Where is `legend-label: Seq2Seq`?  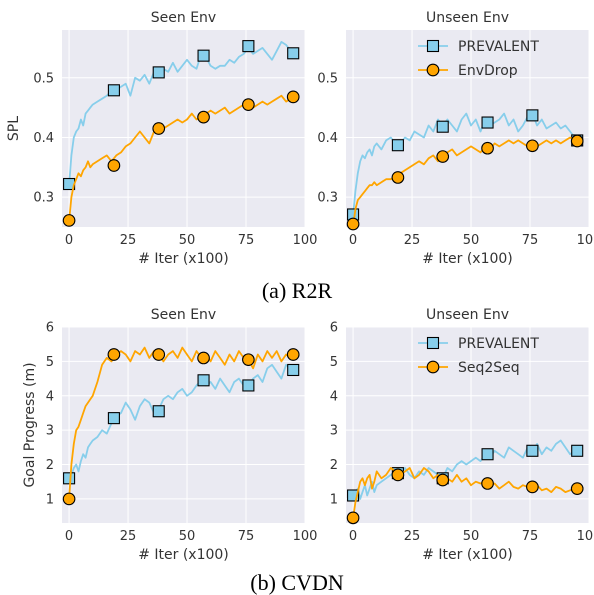
legend-label: Seq2Seq is located at coordinates (489, 368).